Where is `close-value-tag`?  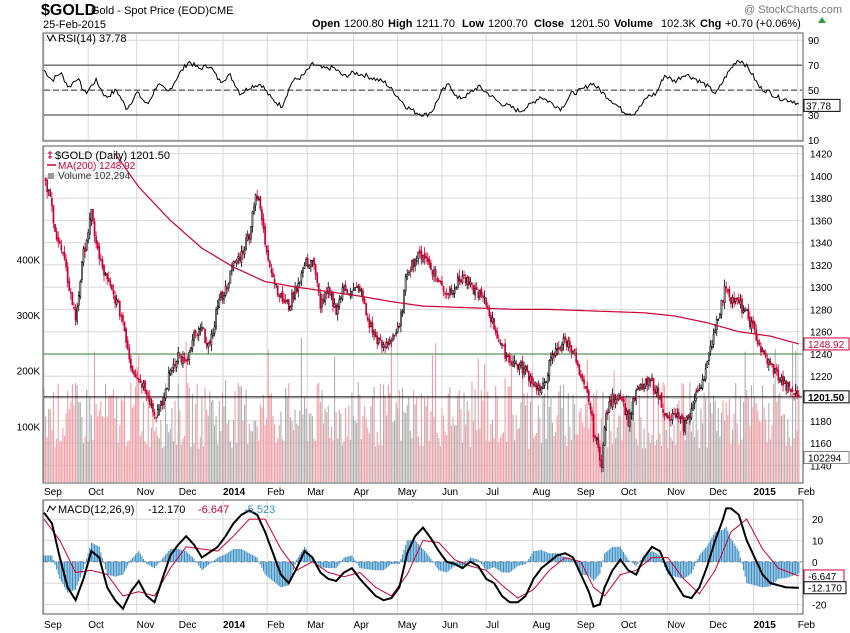 close-value-tag is located at coordinates (826, 397).